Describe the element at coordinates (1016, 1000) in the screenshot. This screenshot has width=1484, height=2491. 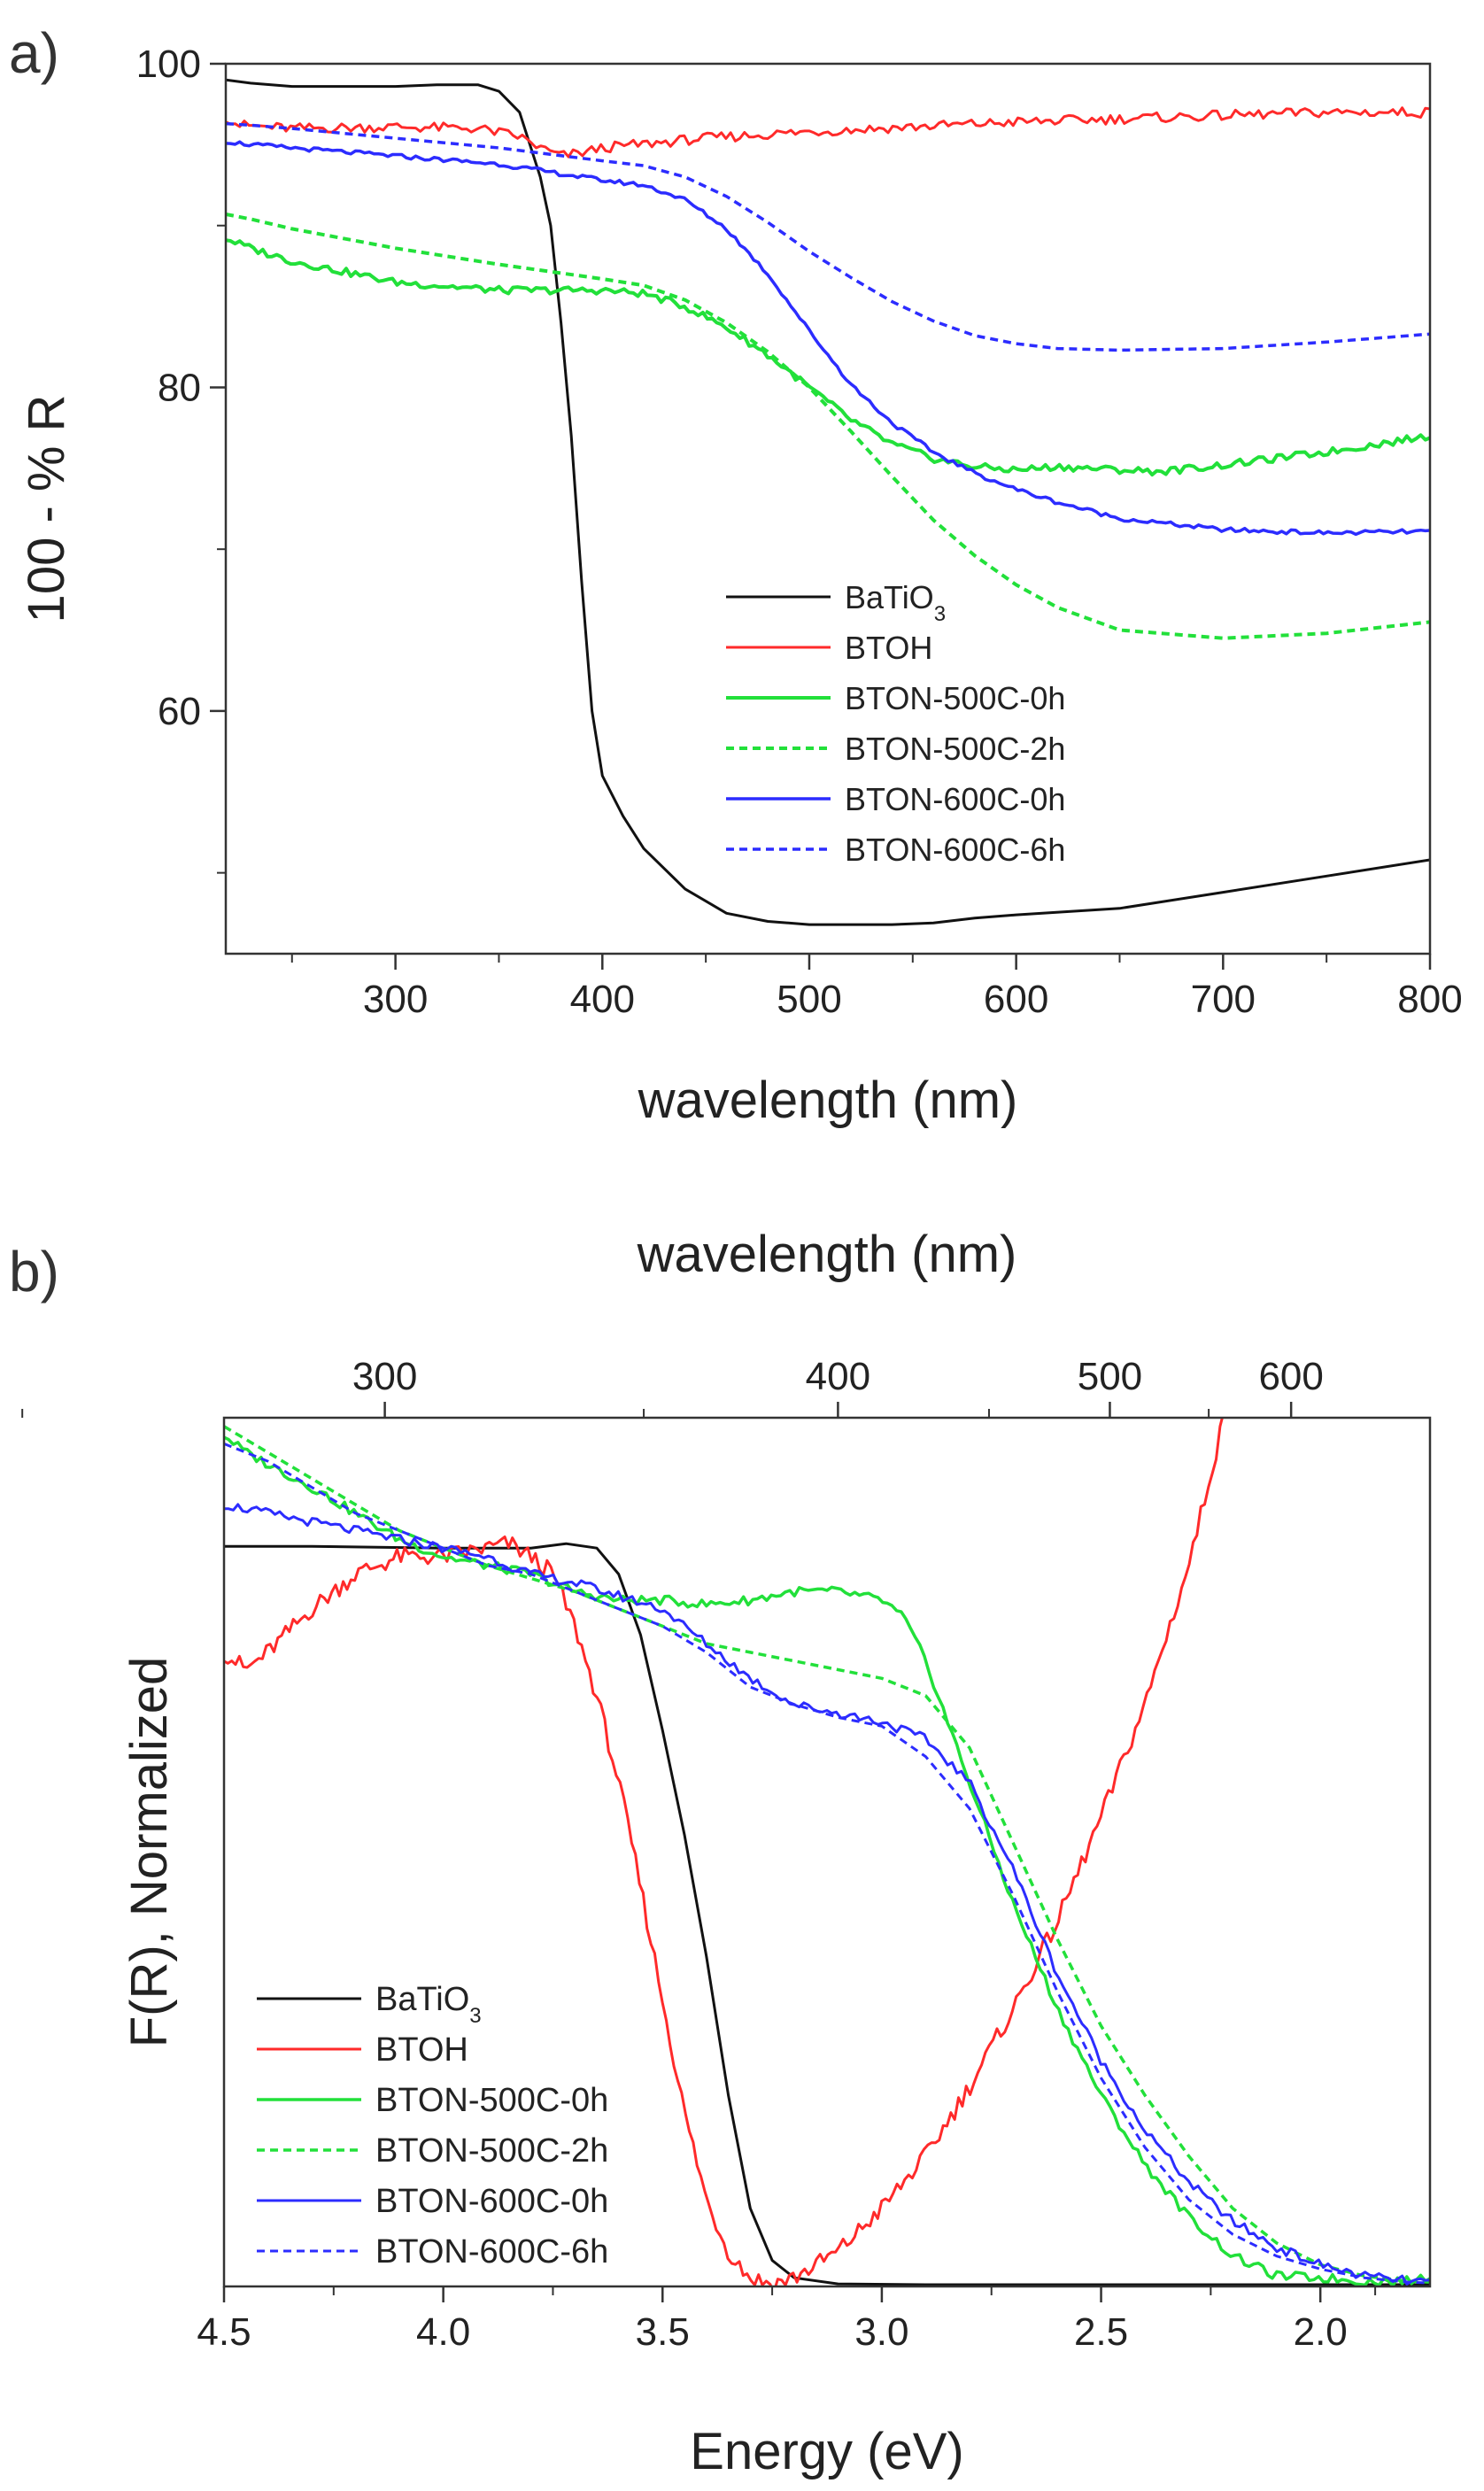
I see `x-tick-label: 600` at that location.